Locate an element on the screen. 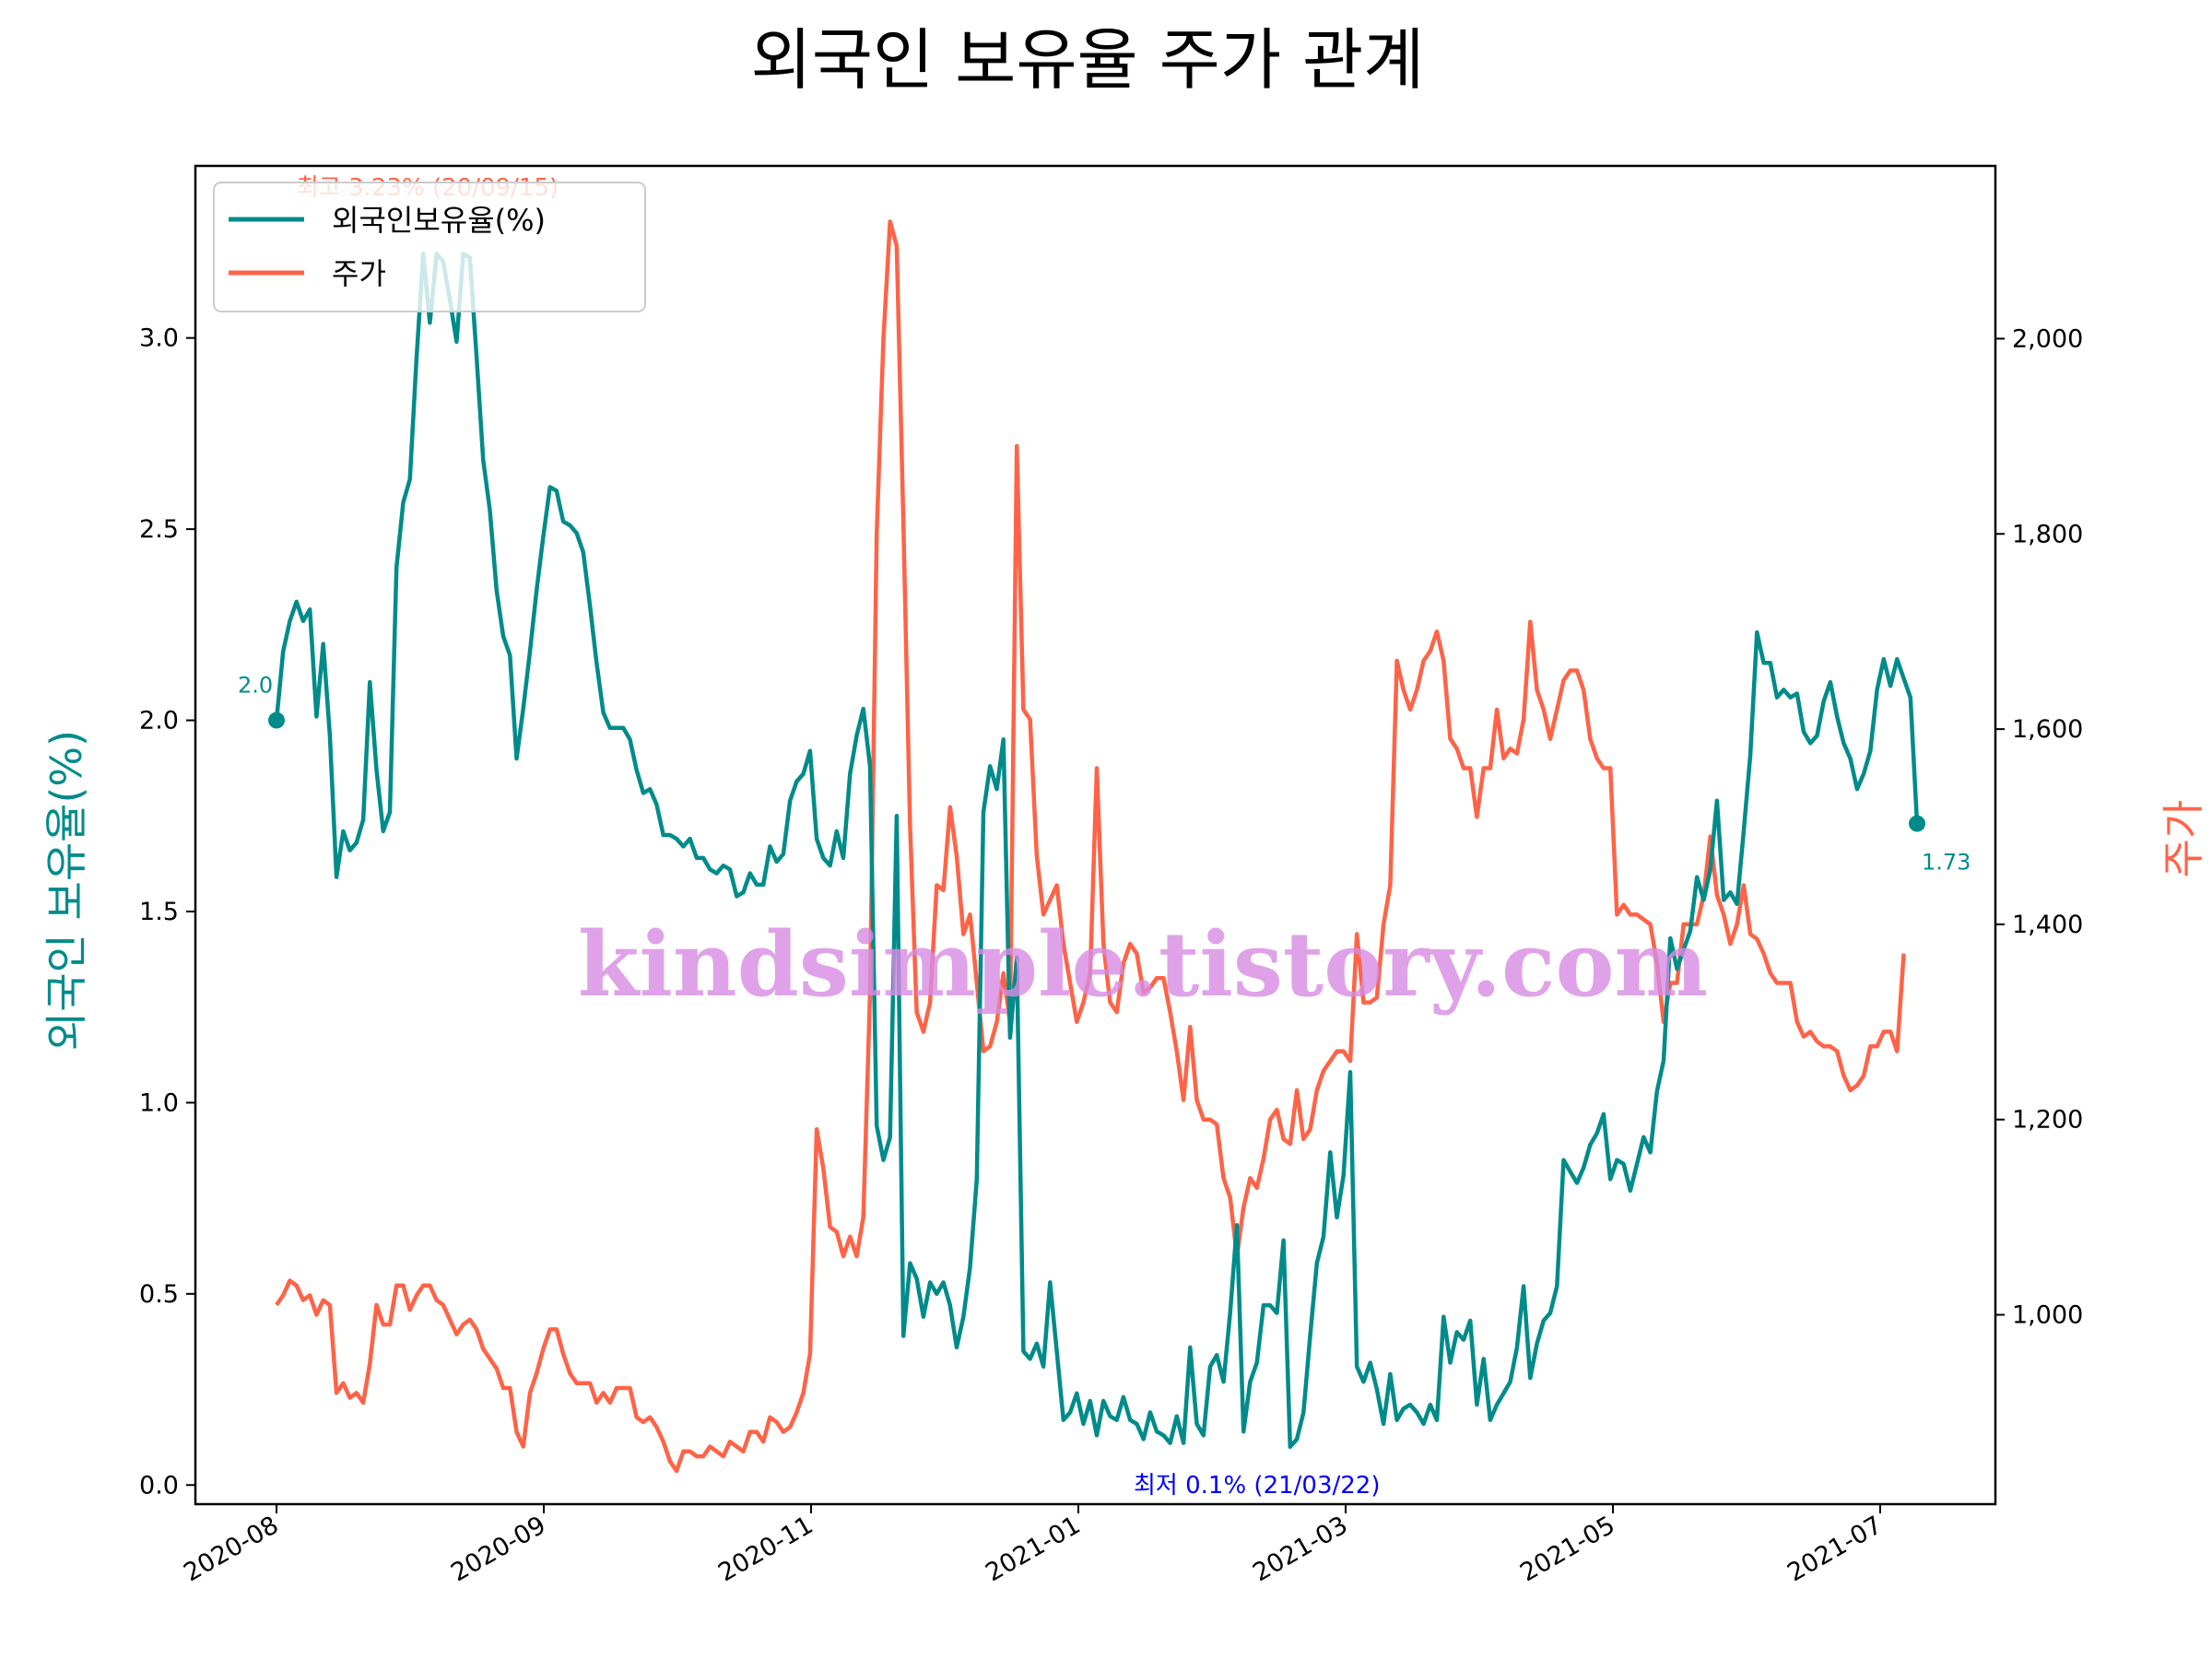 The image size is (2212, 1659). y-left-tick-label: 0.5 is located at coordinates (159, 1294).